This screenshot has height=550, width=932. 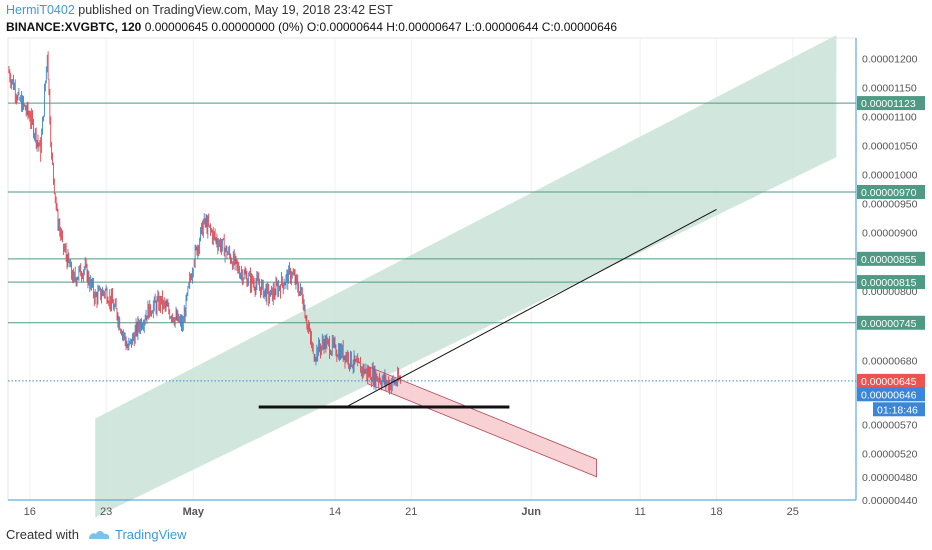 I want to click on time-tick-label: 16, so click(x=30, y=512).